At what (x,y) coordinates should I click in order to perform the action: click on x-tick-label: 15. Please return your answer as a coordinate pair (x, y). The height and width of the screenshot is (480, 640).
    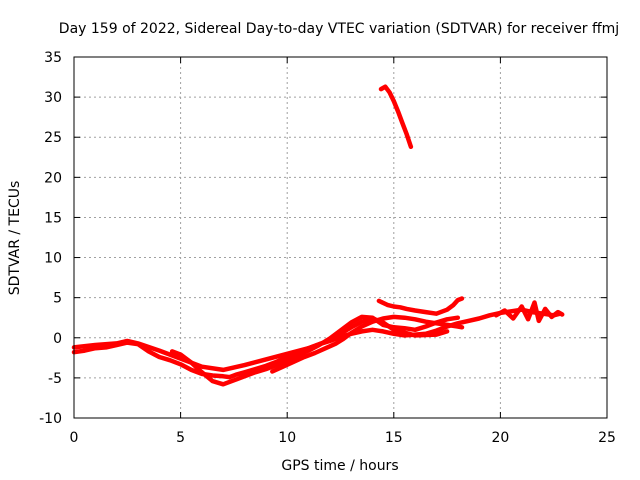
    Looking at the image, I should click on (394, 438).